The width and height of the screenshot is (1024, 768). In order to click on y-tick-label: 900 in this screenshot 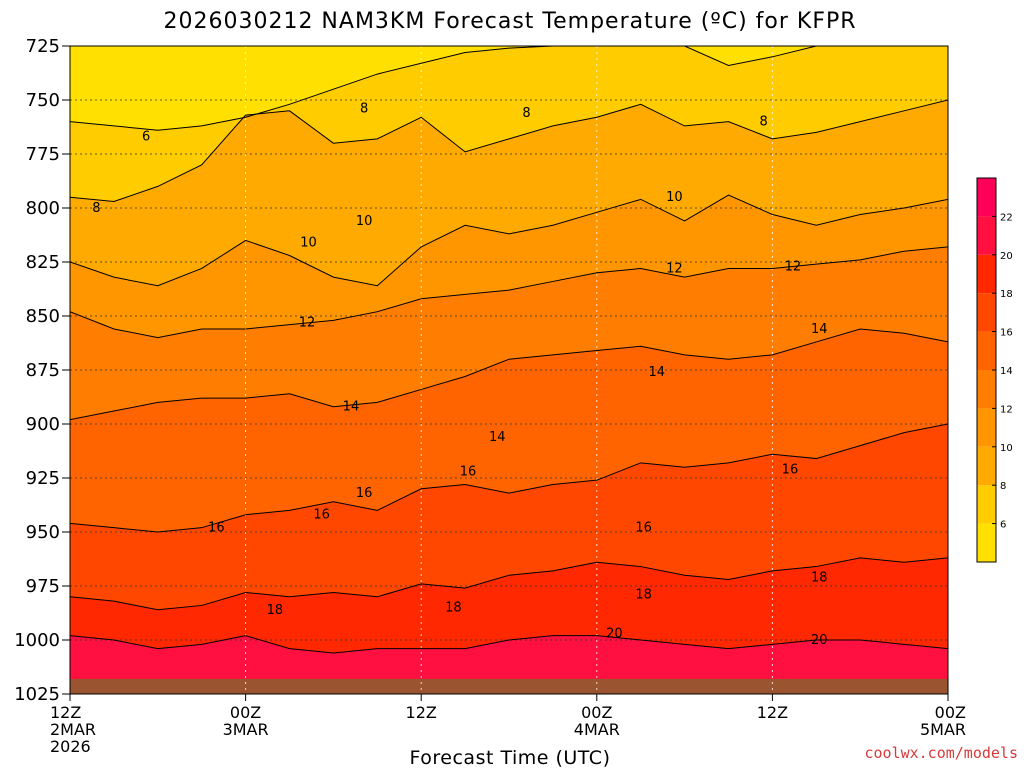, I will do `click(43, 424)`.